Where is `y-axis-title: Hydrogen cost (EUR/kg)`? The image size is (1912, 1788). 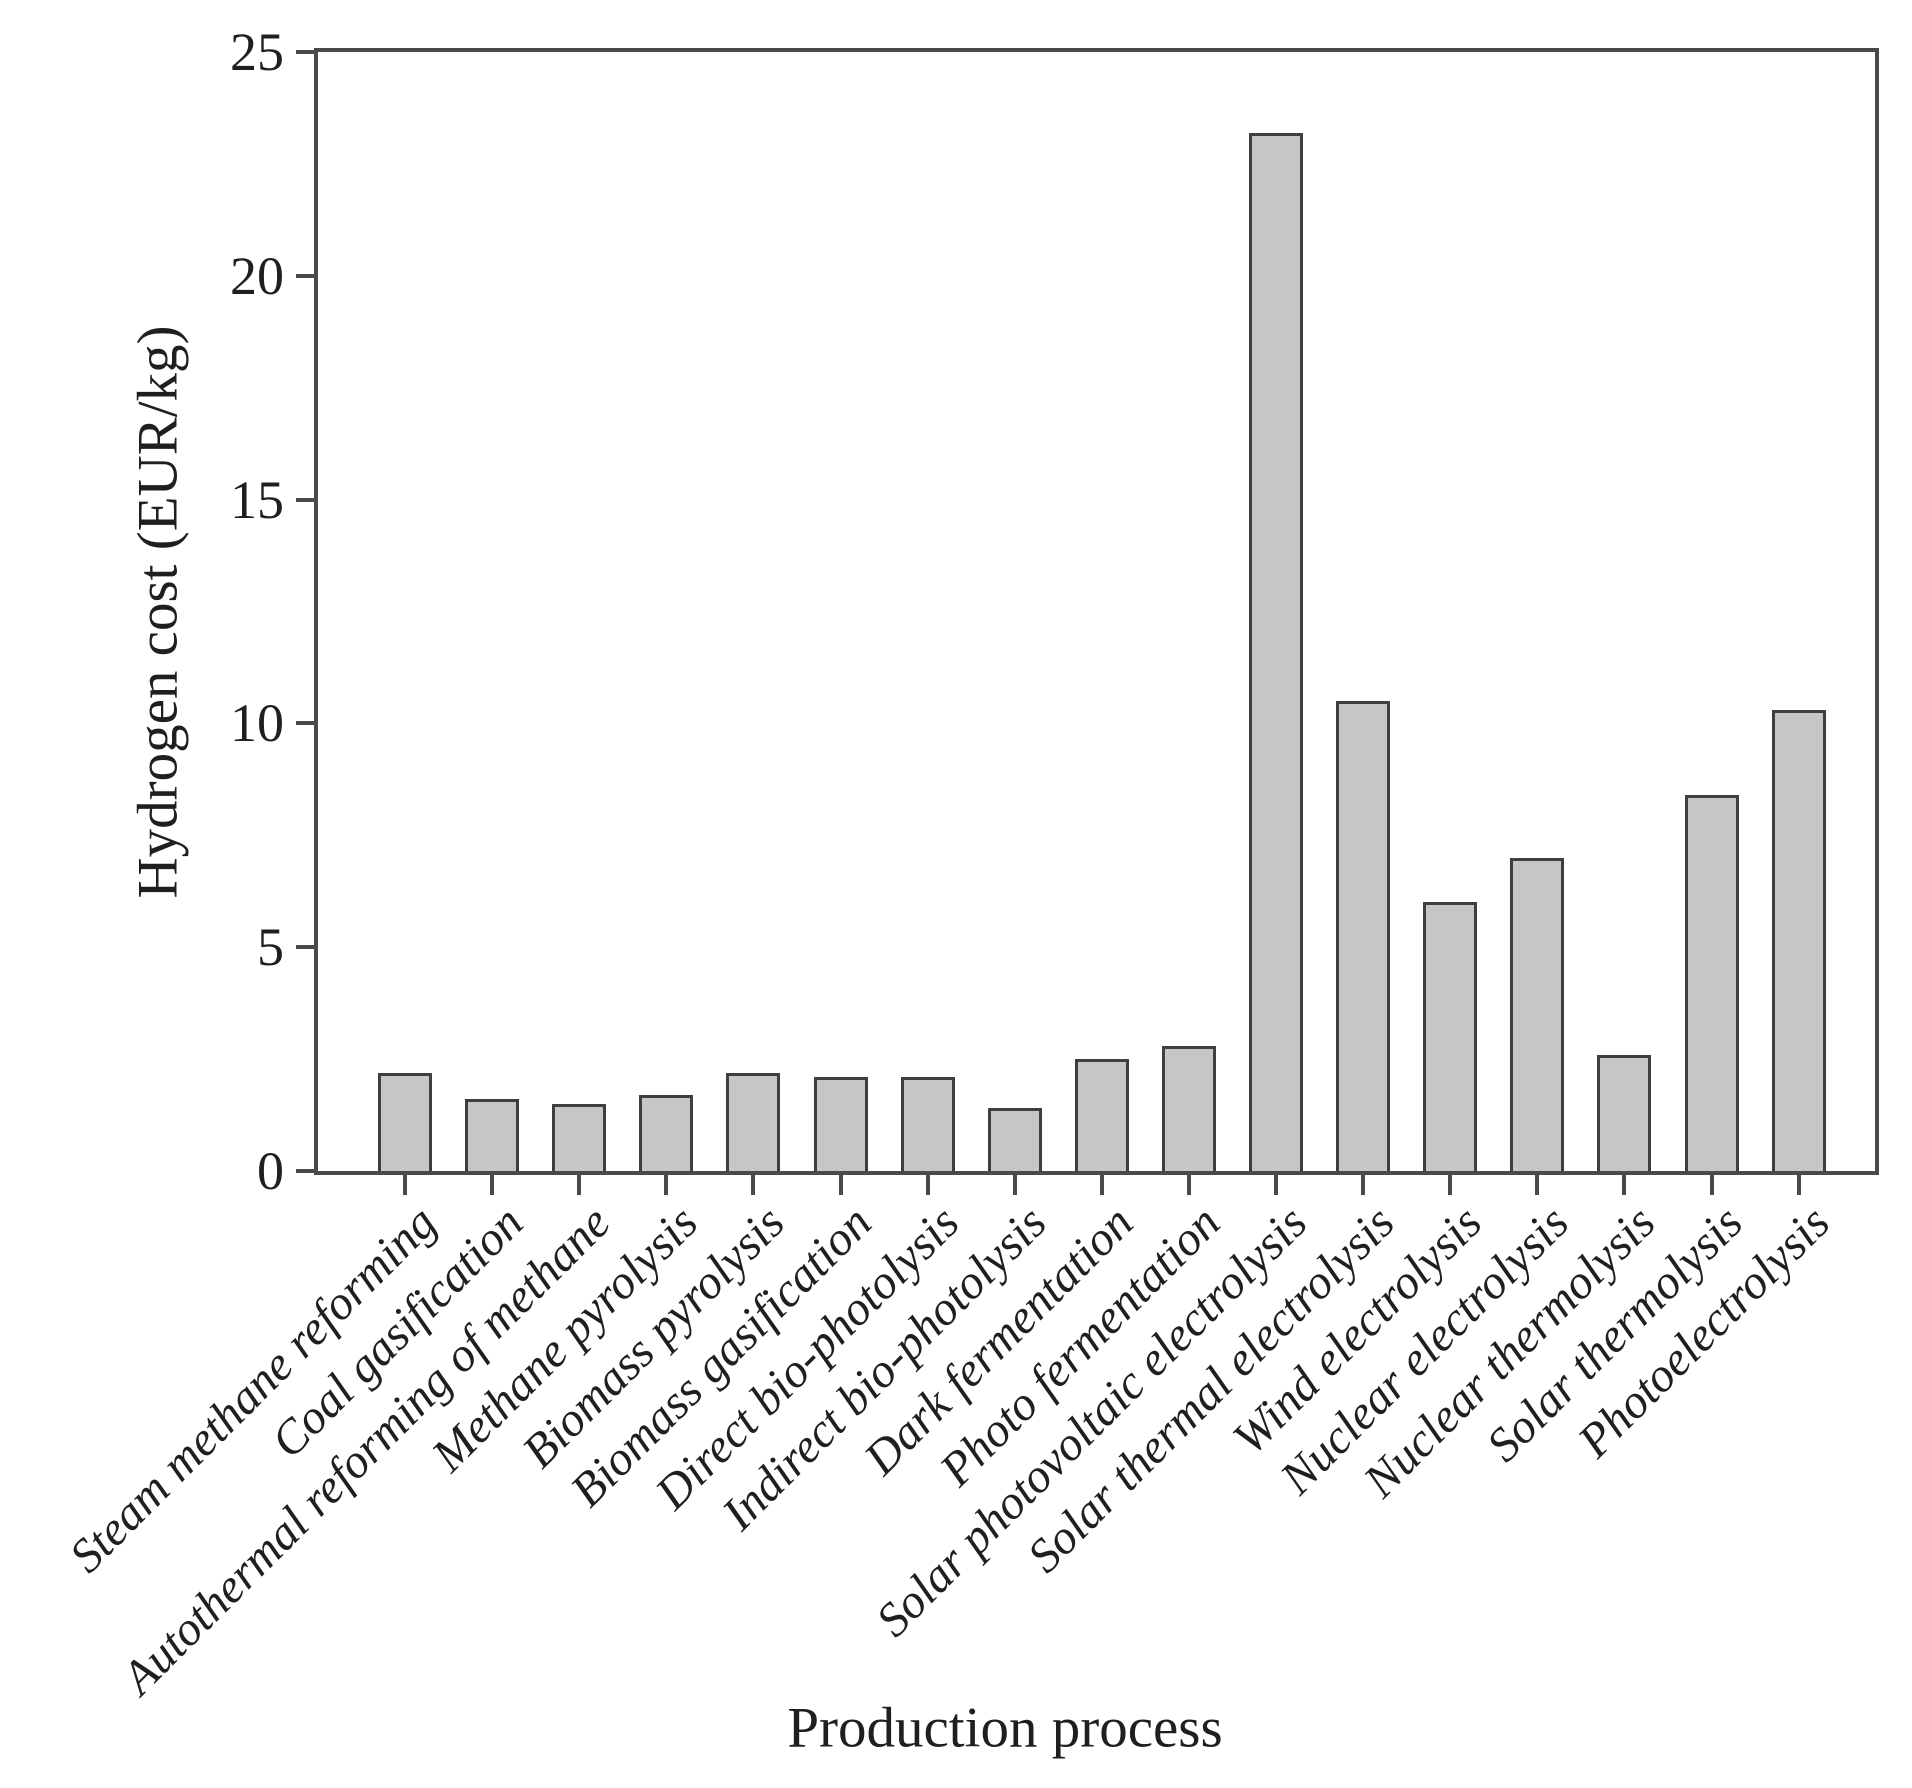 y-axis-title: Hydrogen cost (EUR/kg) is located at coordinates (158, 612).